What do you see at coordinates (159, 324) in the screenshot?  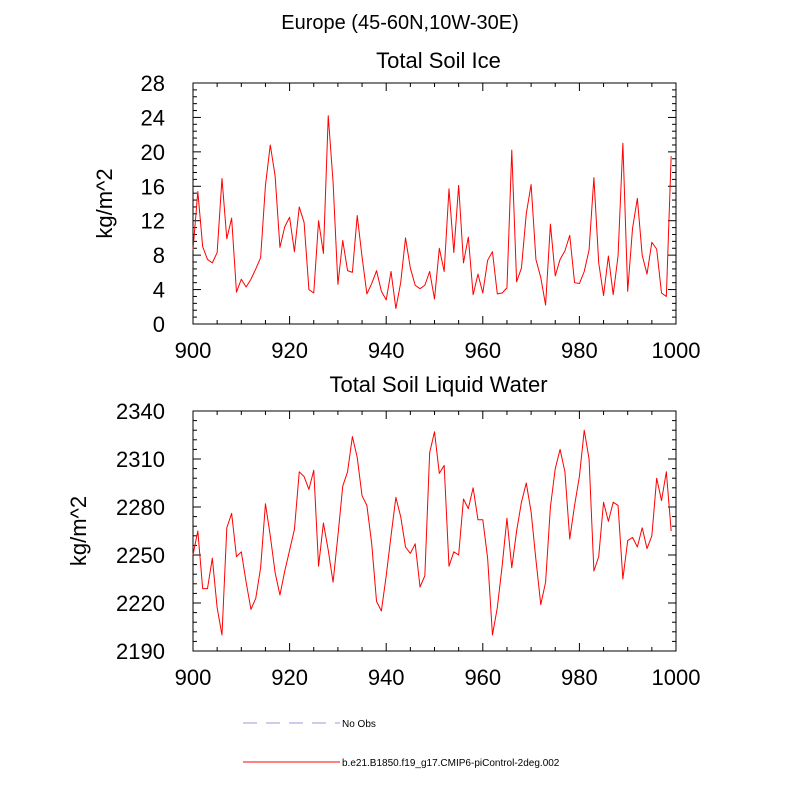 I see `y-tick-label: 0` at bounding box center [159, 324].